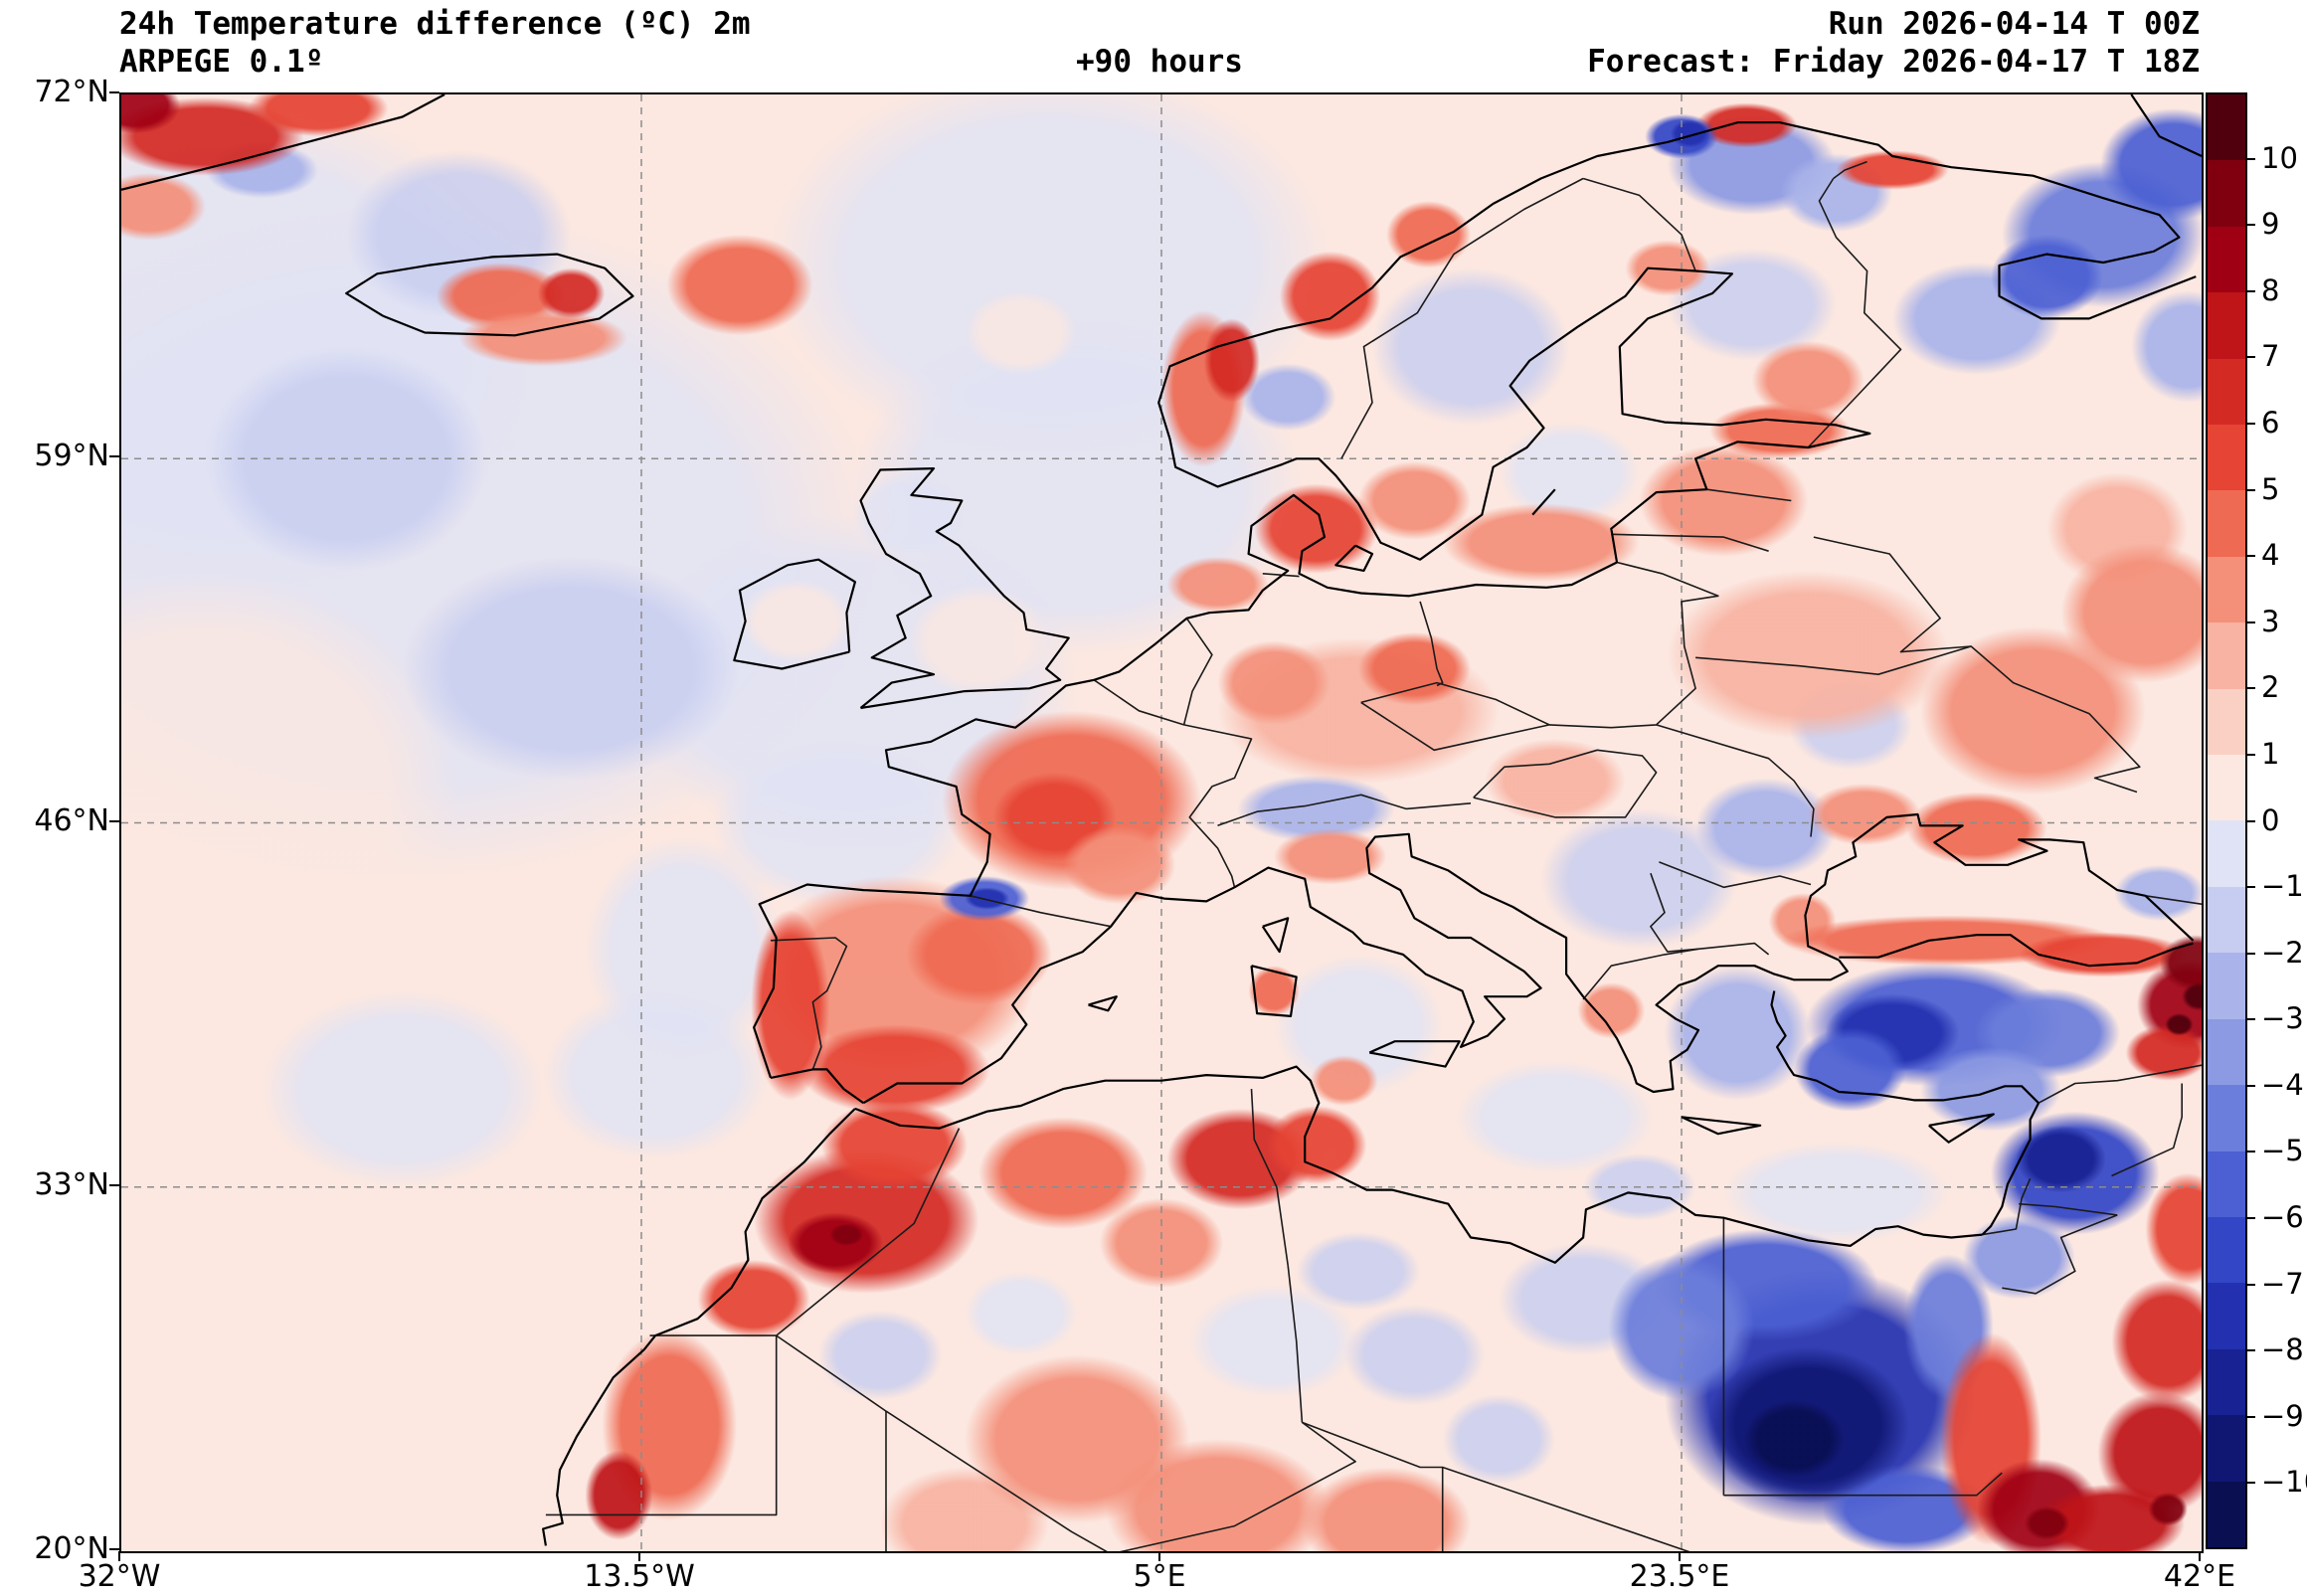 Image resolution: width=2307 pixels, height=1596 pixels. Describe the element at coordinates (2282, 1085) in the screenshot. I see `colorbar-tick-label: −4` at that location.